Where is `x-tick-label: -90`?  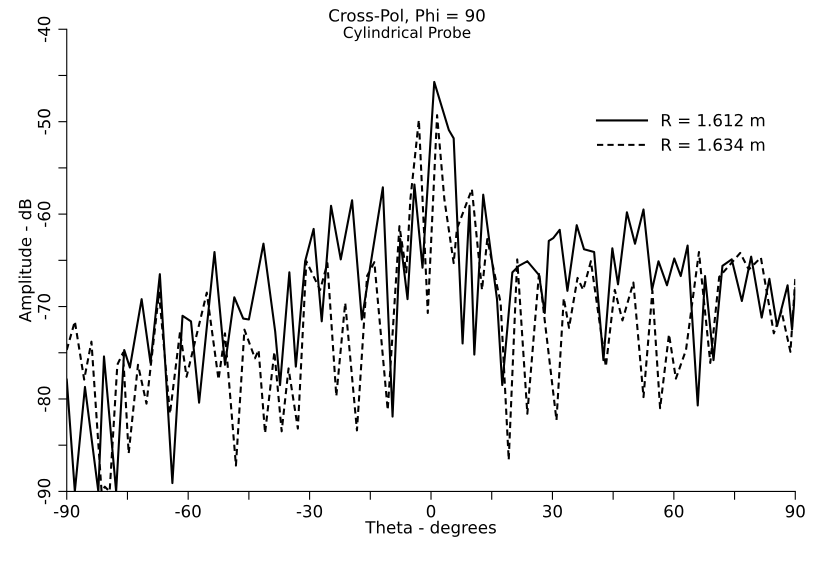
x-tick-label: -90 is located at coordinates (67, 511).